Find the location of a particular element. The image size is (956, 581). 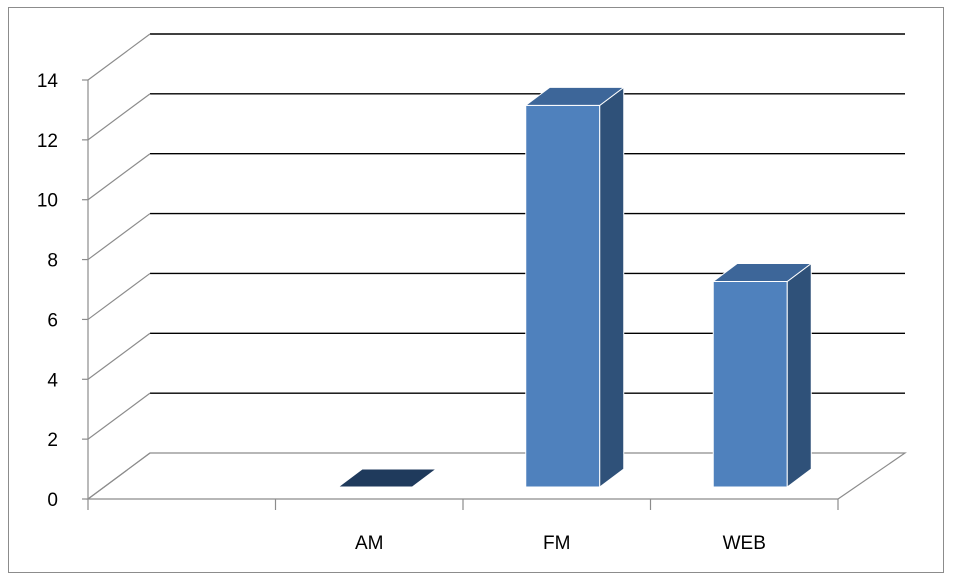

y-tick-label: 6 is located at coordinates (52, 320).